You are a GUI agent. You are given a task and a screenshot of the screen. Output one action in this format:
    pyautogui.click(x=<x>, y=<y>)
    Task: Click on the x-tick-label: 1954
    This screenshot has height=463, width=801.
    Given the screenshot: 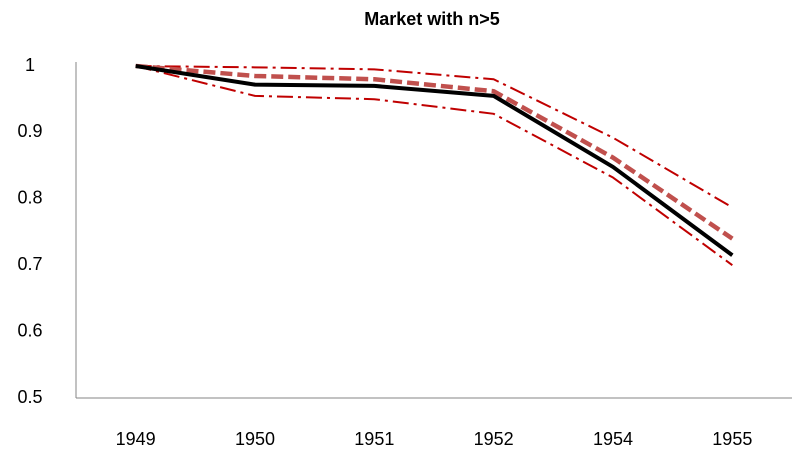 What is the action you would take?
    pyautogui.click(x=613, y=439)
    